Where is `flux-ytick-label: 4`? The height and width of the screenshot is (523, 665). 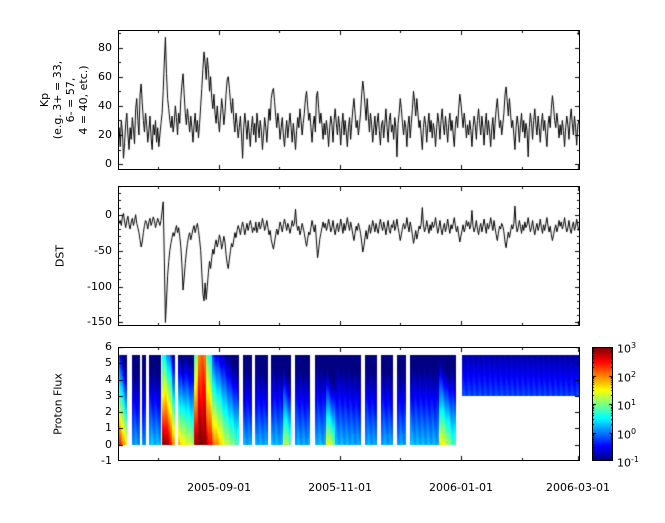
flux-ytick-label: 4 is located at coordinates (108, 379).